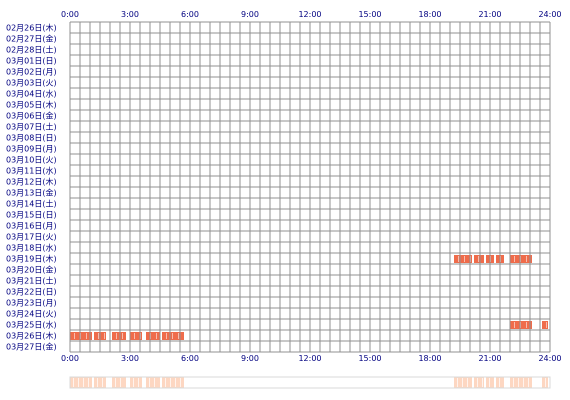 This screenshot has width=570, height=400. I want to click on row-label: 03月06日(金), so click(31, 116).